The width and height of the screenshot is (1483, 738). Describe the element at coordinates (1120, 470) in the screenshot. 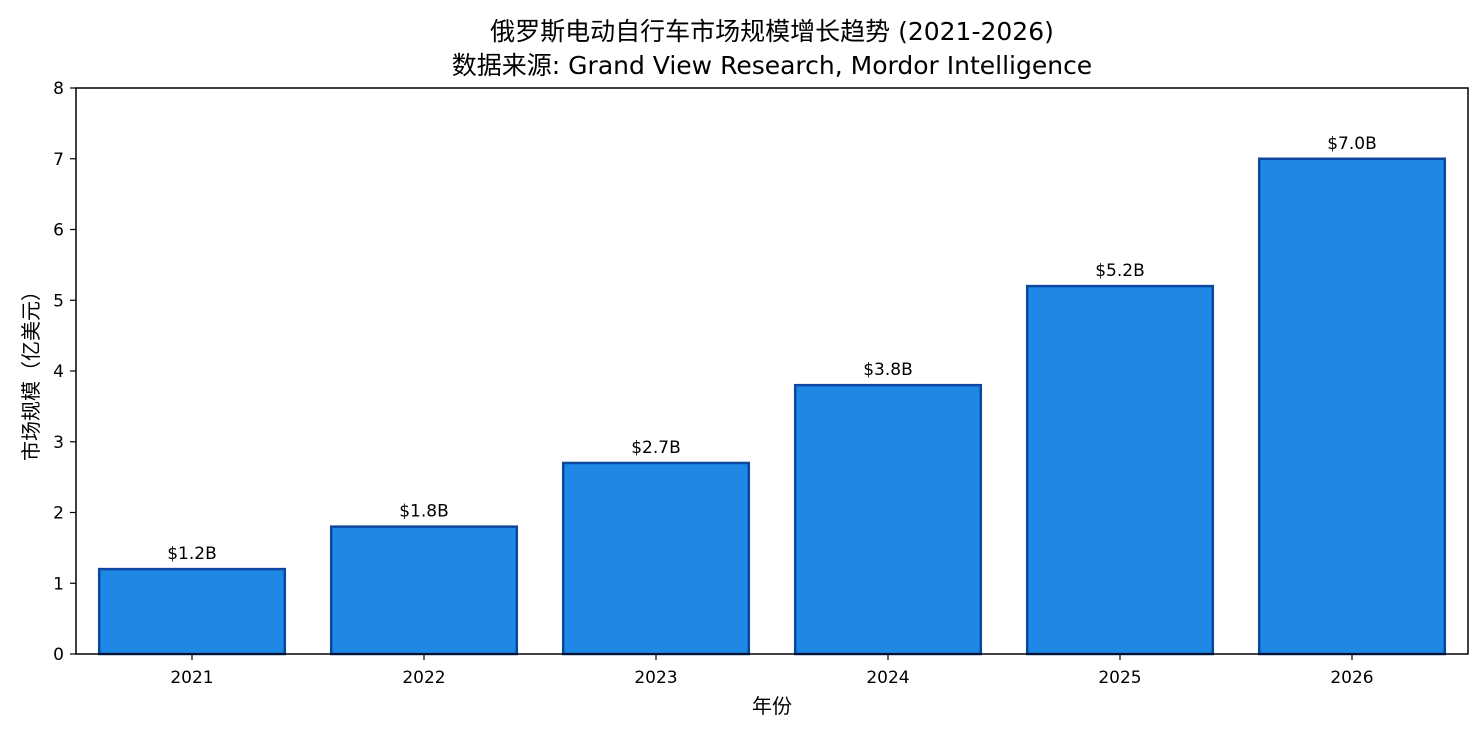

I see `bar-2025` at that location.